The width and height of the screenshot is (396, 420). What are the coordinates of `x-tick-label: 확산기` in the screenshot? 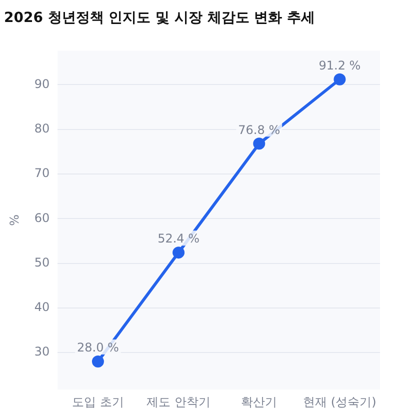 It's located at (259, 401).